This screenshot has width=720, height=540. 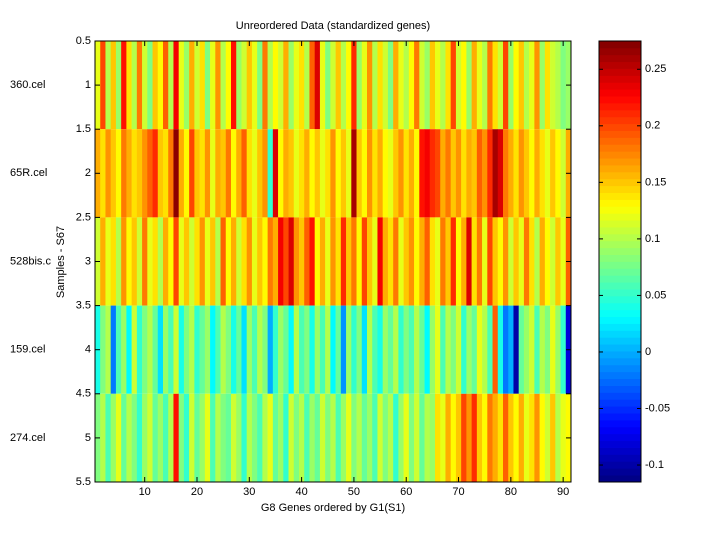 What do you see at coordinates (655, 295) in the screenshot?
I see `colorbar-tick-label: 0.05` at bounding box center [655, 295].